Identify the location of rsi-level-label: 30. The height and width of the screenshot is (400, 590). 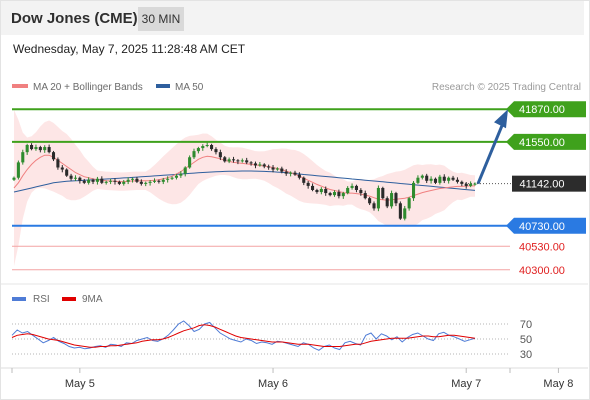
(526, 355).